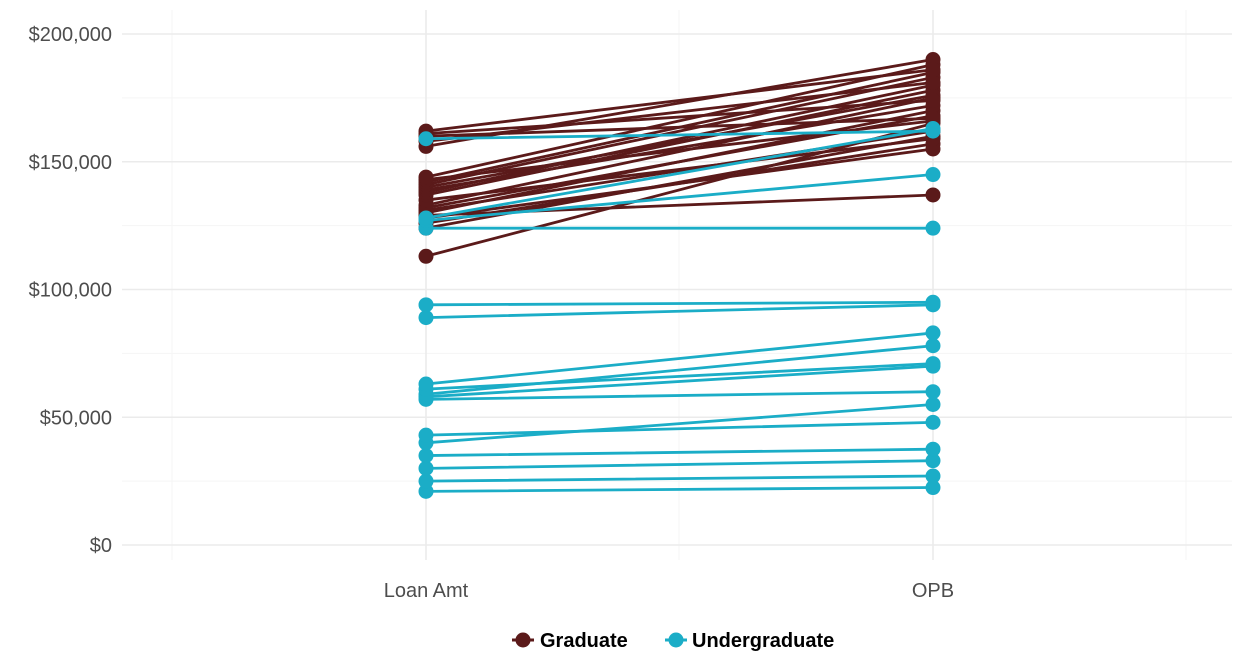 This screenshot has height=656, width=1238. What do you see at coordinates (933, 591) in the screenshot?
I see `x-tick-label: OPB` at bounding box center [933, 591].